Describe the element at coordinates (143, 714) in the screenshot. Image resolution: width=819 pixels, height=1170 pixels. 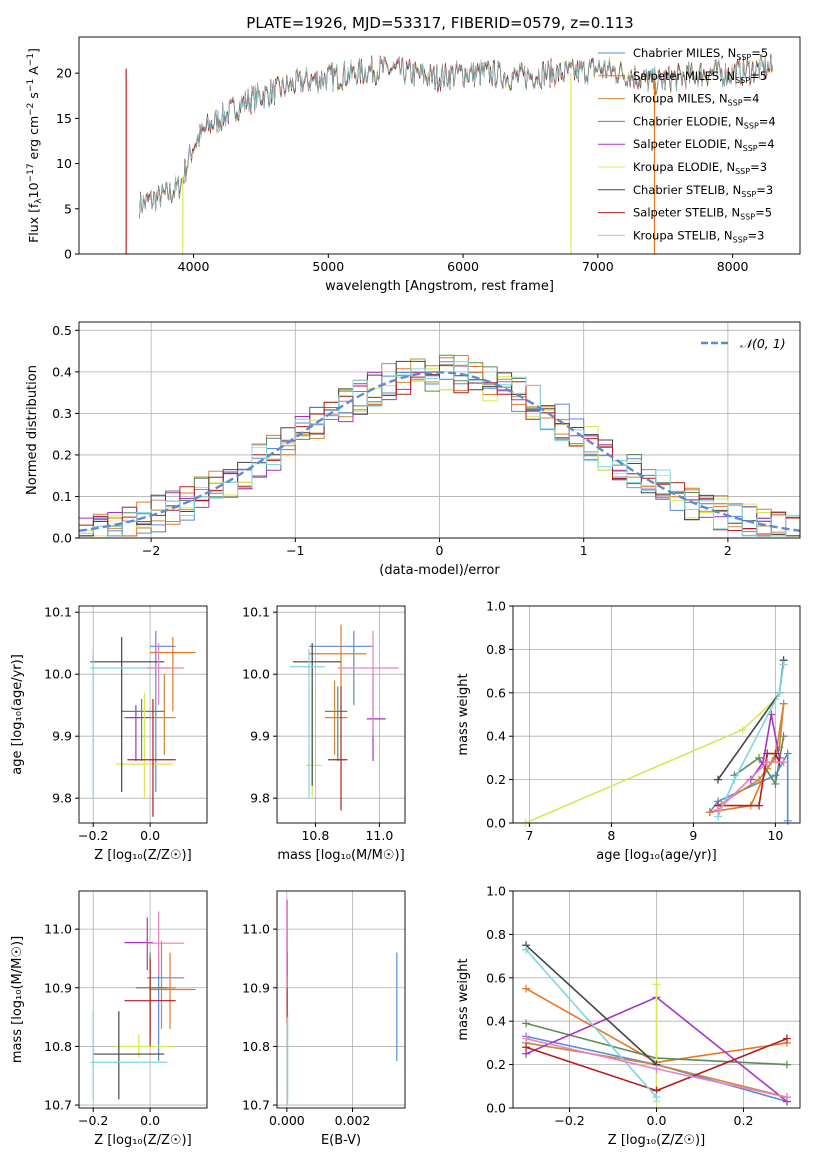
I see `age-vs-Z-frame` at that location.